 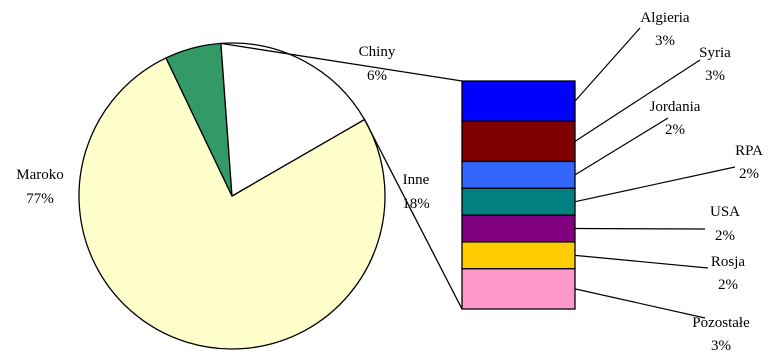 I want to click on pie-label-value-chiny: 6%, so click(x=377, y=76).